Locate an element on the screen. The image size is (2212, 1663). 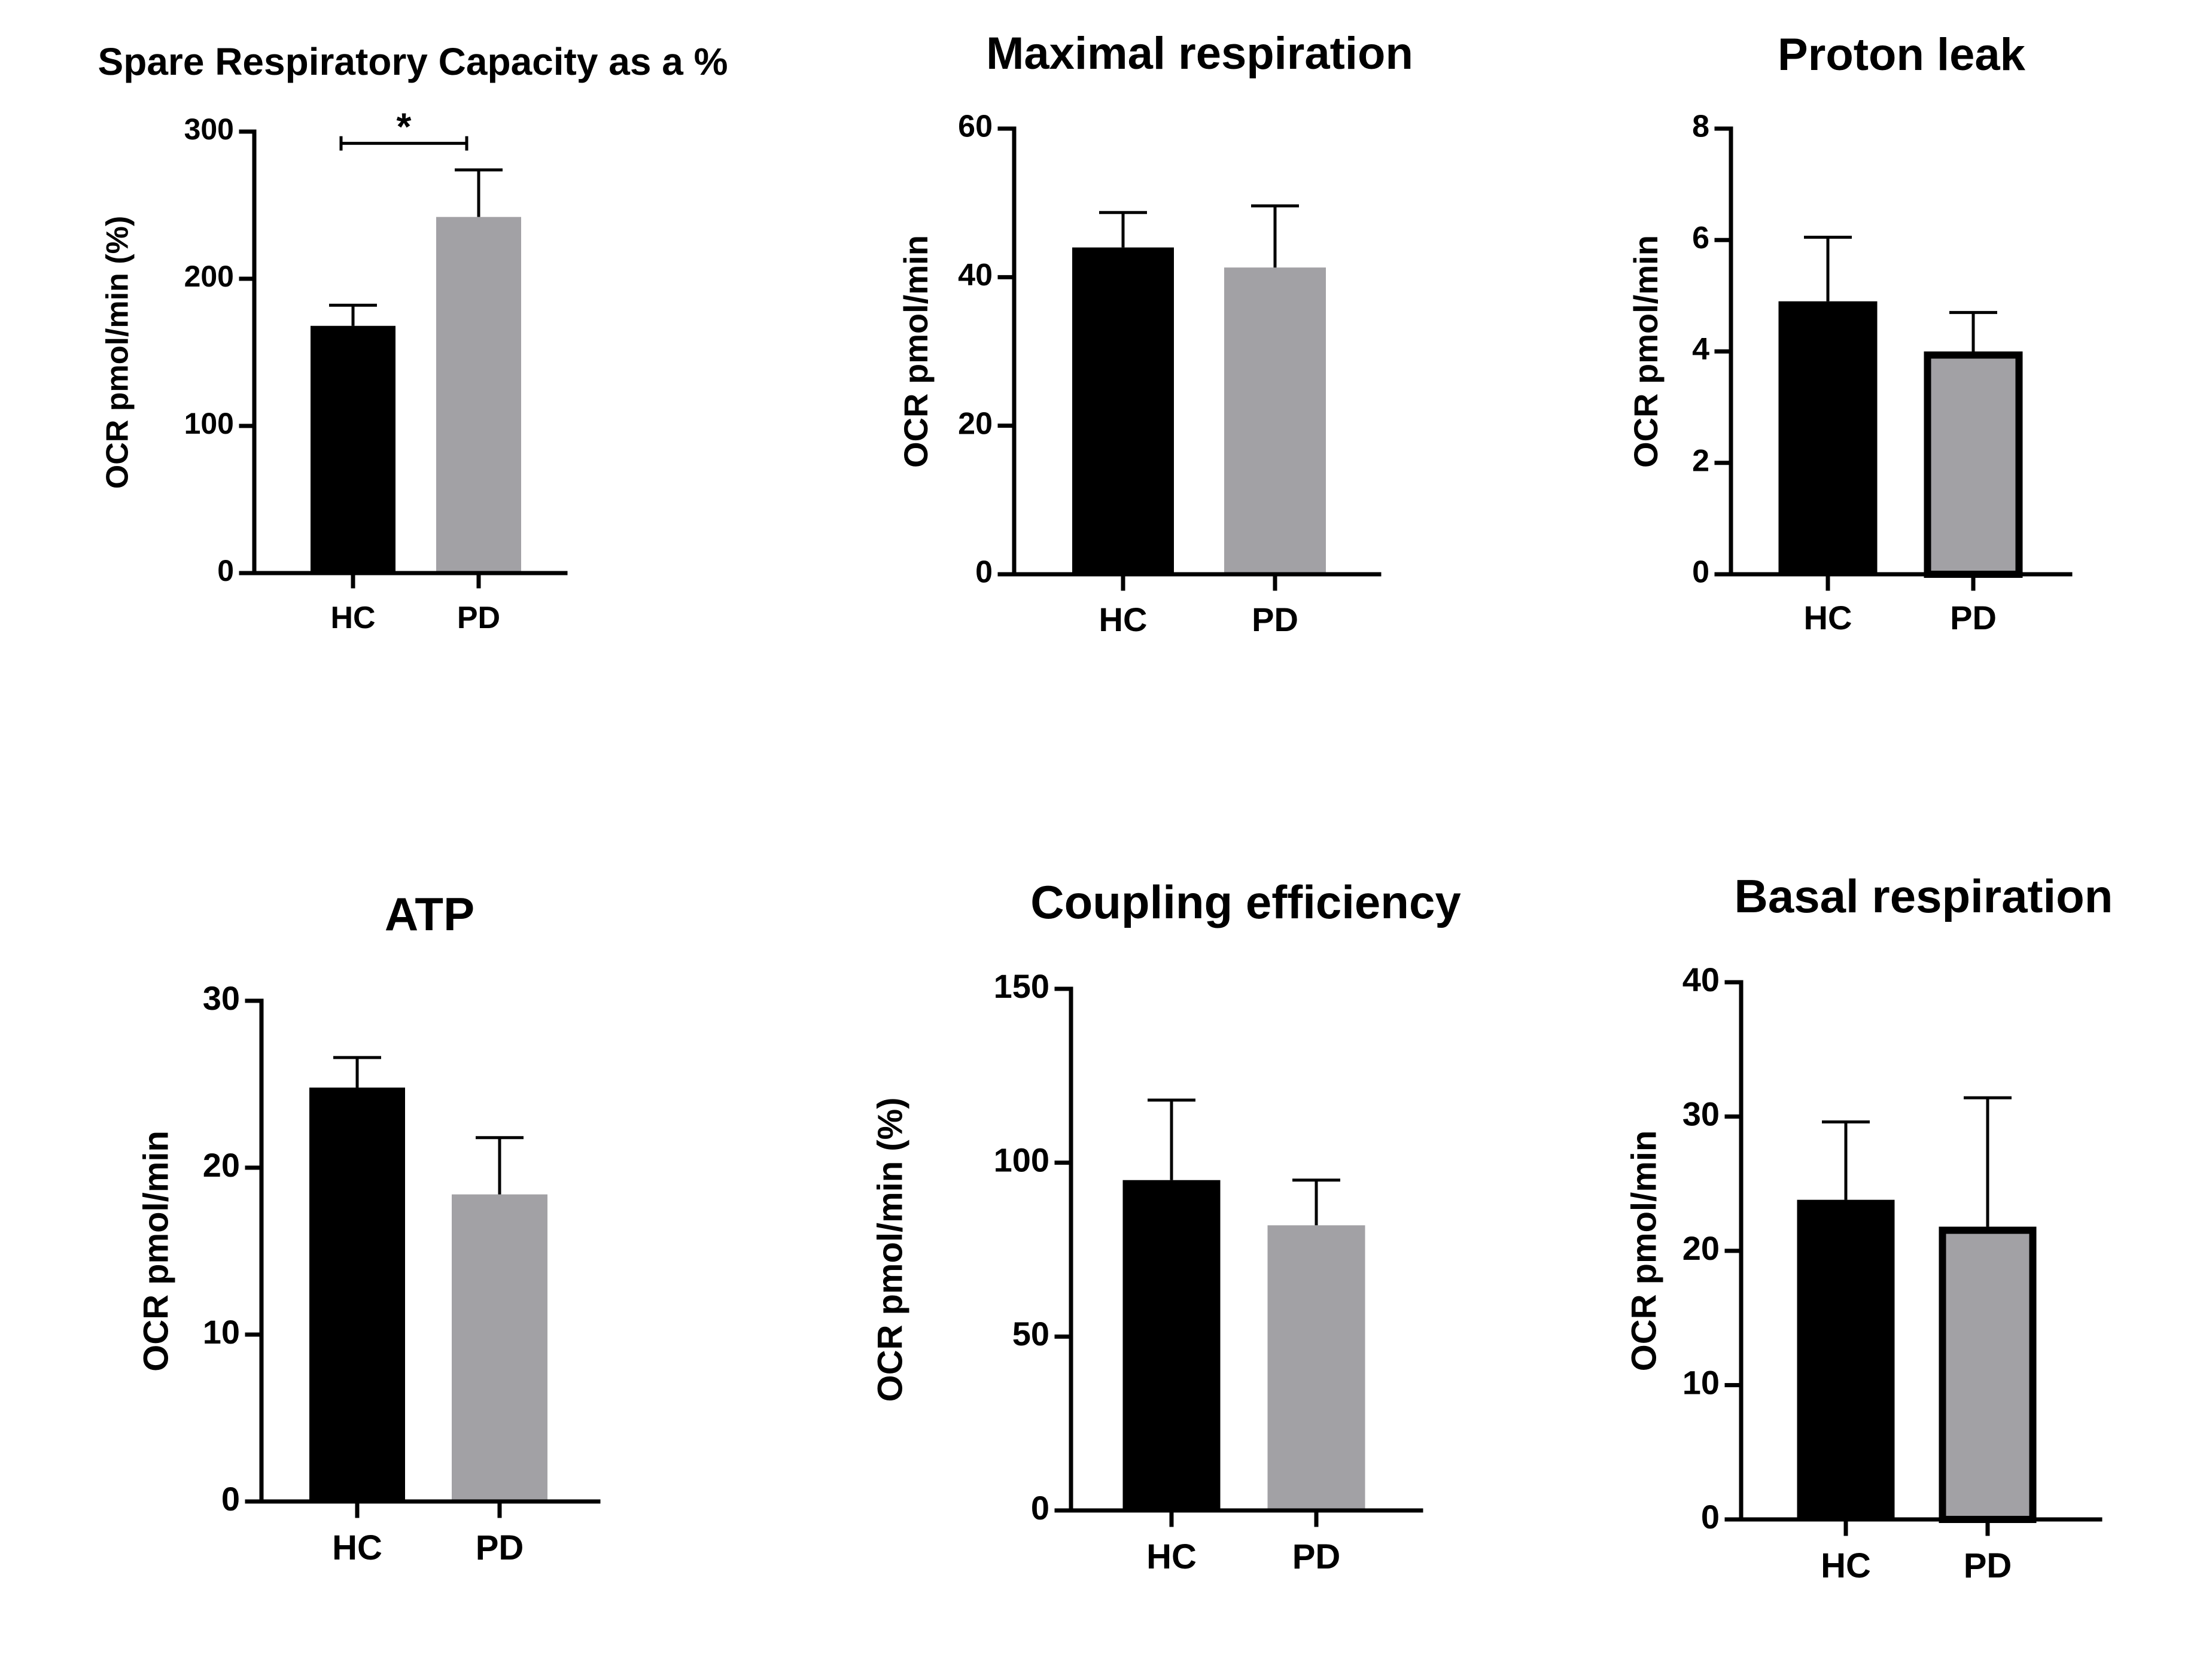
chart-title: Spare Respiratory Capacity as a % is located at coordinates (413, 62).